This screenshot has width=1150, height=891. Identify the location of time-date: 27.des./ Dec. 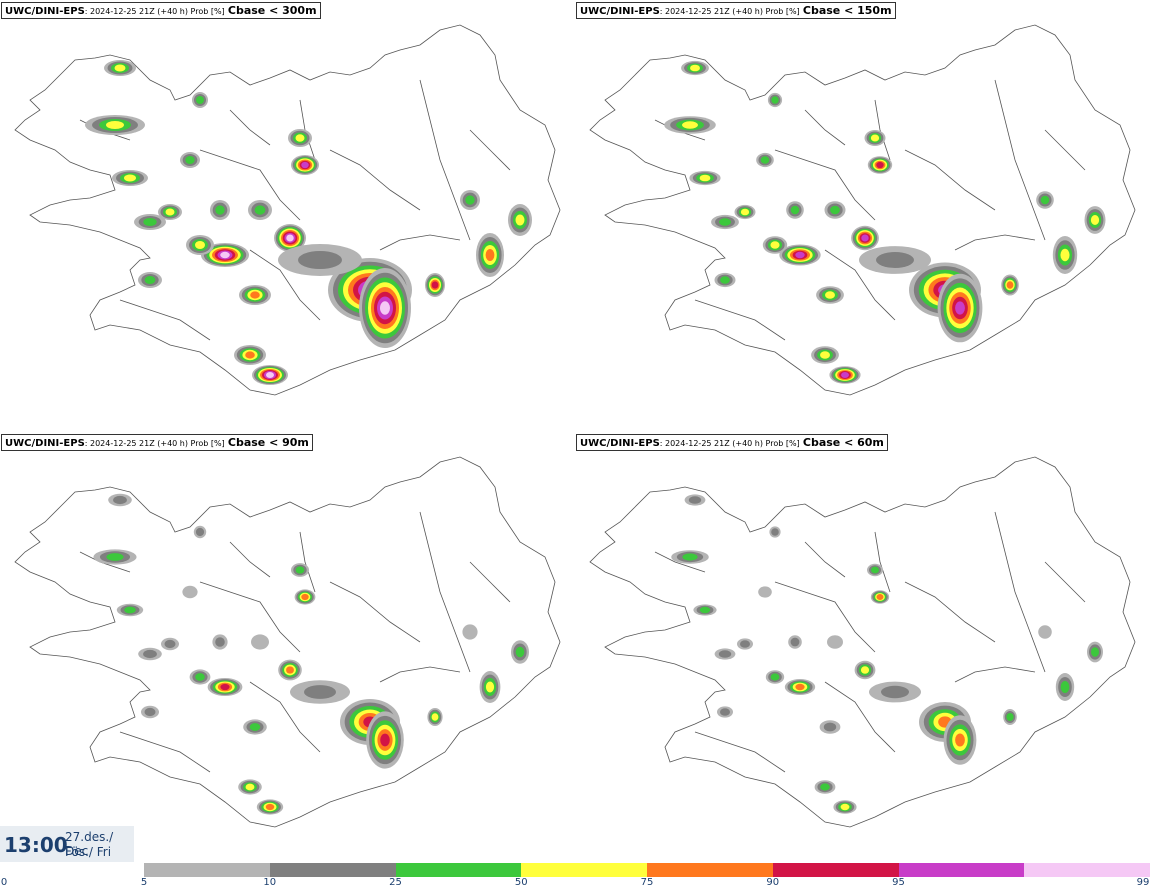
(89, 844).